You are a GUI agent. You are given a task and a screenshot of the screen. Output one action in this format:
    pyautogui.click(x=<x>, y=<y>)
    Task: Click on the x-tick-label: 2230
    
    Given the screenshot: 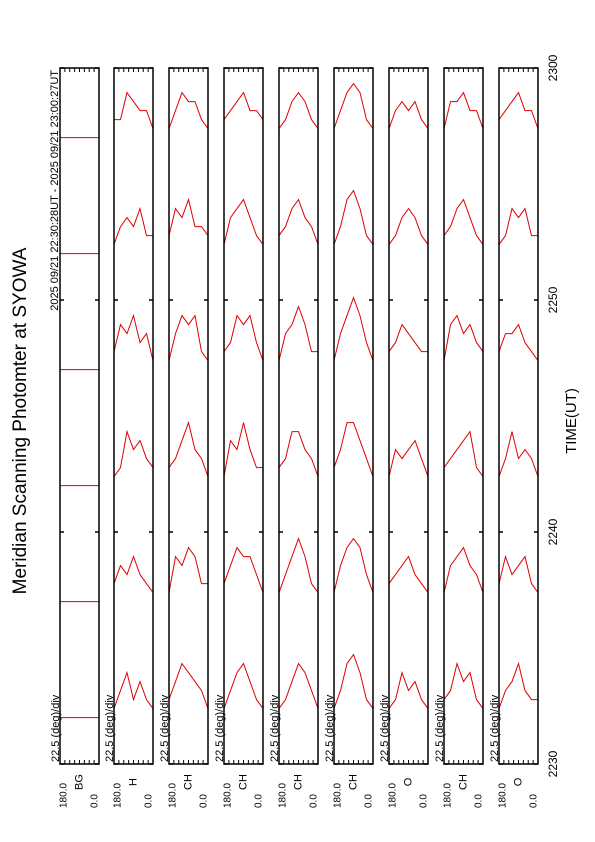 What is the action you would take?
    pyautogui.click(x=553, y=763)
    